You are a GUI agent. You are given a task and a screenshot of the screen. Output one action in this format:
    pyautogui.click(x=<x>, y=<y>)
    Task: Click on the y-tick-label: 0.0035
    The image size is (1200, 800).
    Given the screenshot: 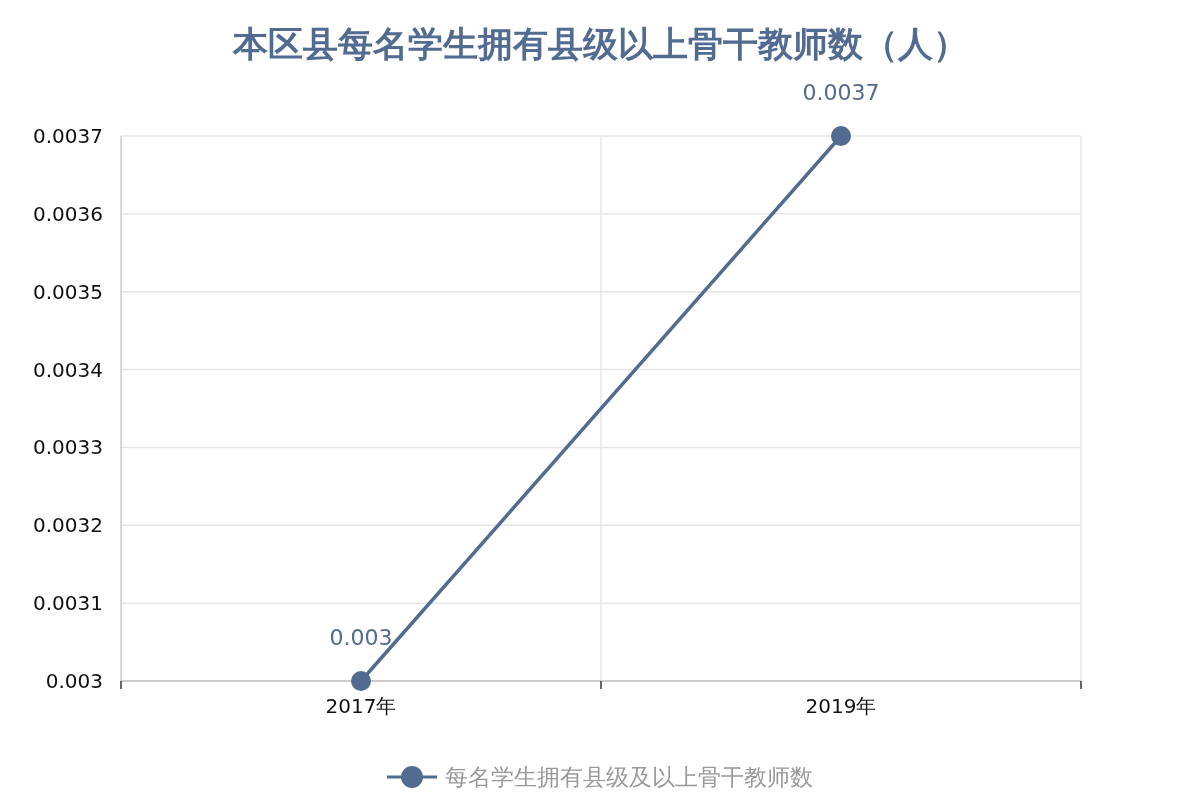 What is the action you would take?
    pyautogui.click(x=68, y=291)
    